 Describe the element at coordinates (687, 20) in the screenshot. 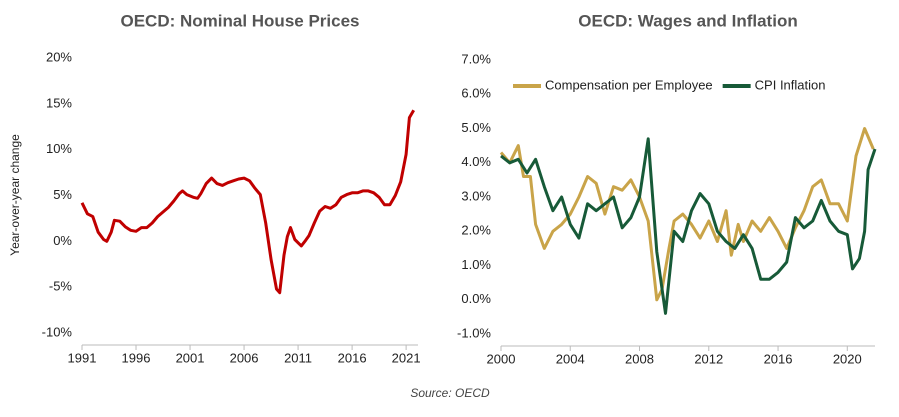

I see `chart-title: OECD: Wages and Inflation` at that location.